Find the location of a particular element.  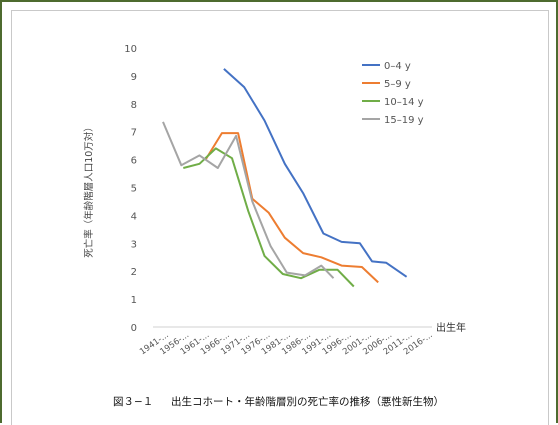

y-tick-label: 1 is located at coordinates (134, 300).